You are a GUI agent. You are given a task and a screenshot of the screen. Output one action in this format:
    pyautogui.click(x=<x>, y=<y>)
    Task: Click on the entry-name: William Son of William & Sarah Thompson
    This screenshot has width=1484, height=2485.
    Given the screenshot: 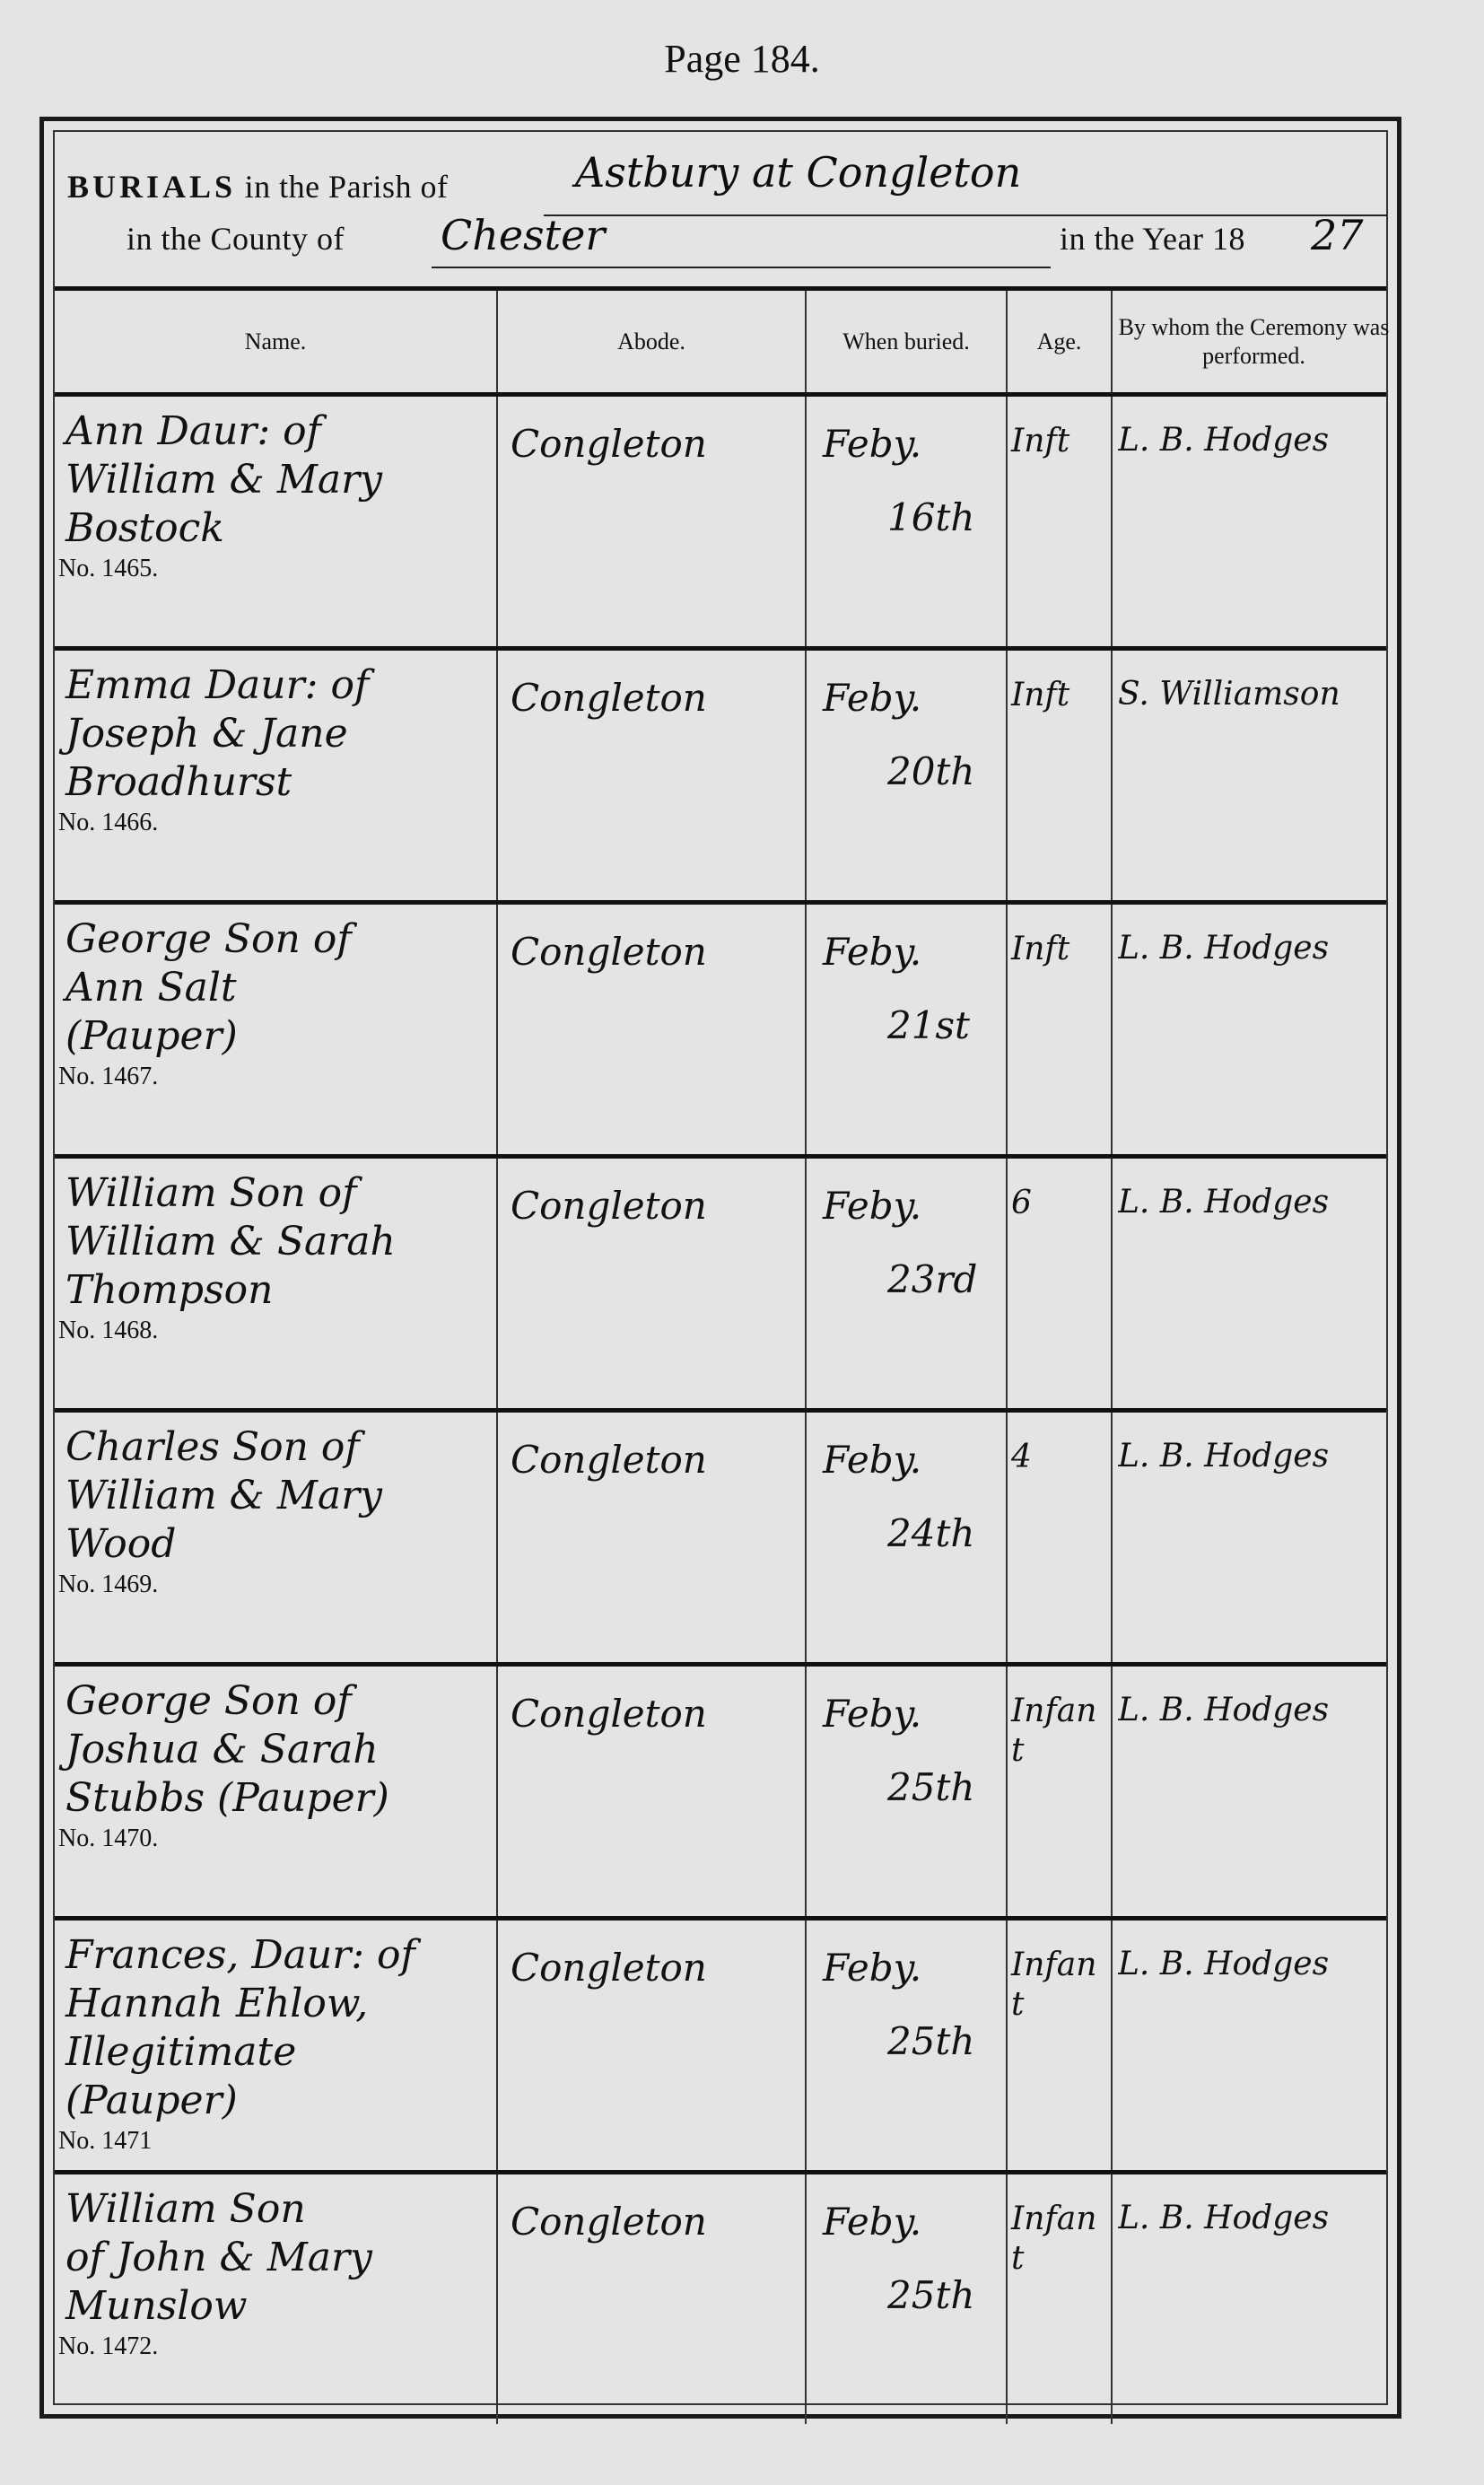 What is the action you would take?
    pyautogui.click(x=231, y=1241)
    